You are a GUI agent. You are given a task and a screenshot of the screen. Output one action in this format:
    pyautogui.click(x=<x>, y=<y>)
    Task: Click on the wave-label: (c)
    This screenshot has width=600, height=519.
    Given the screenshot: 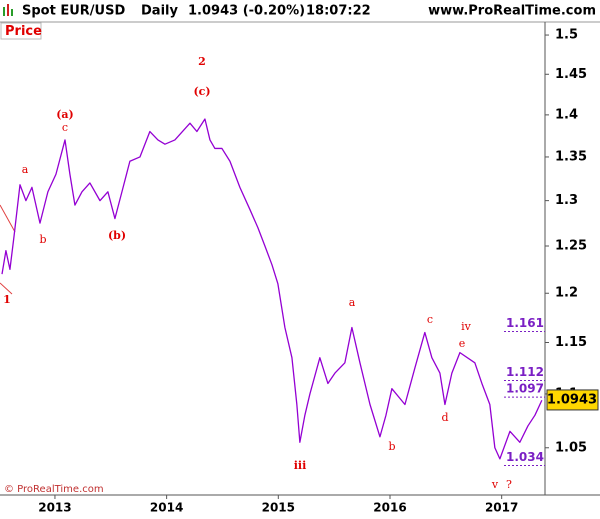 What is the action you would take?
    pyautogui.click(x=201, y=91)
    